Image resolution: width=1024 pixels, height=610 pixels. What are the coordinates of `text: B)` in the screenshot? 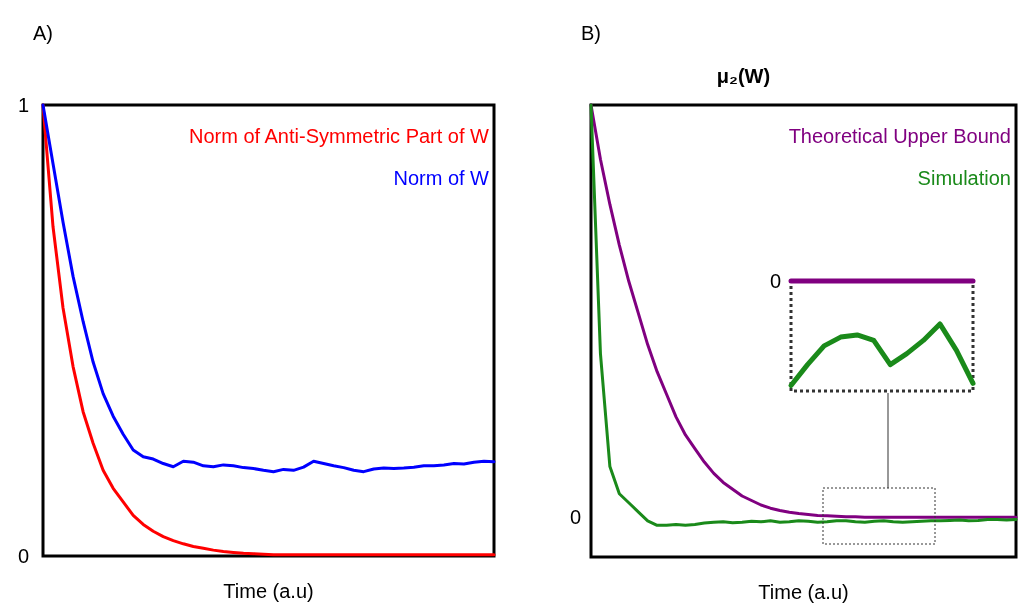 It's located at (591, 33).